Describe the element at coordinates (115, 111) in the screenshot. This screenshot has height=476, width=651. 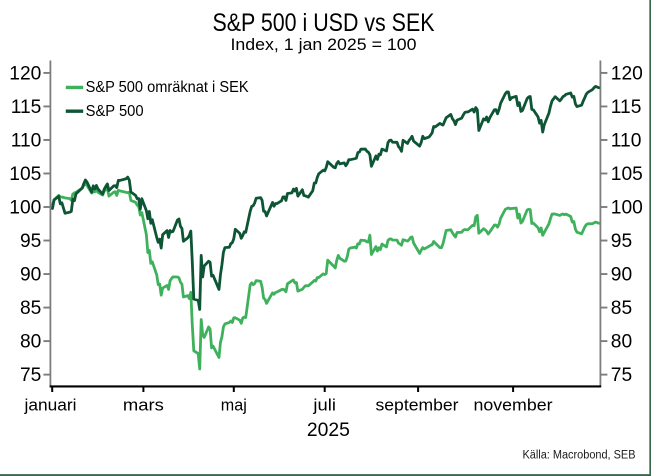
I see `svg-text: S&P 500` at that location.